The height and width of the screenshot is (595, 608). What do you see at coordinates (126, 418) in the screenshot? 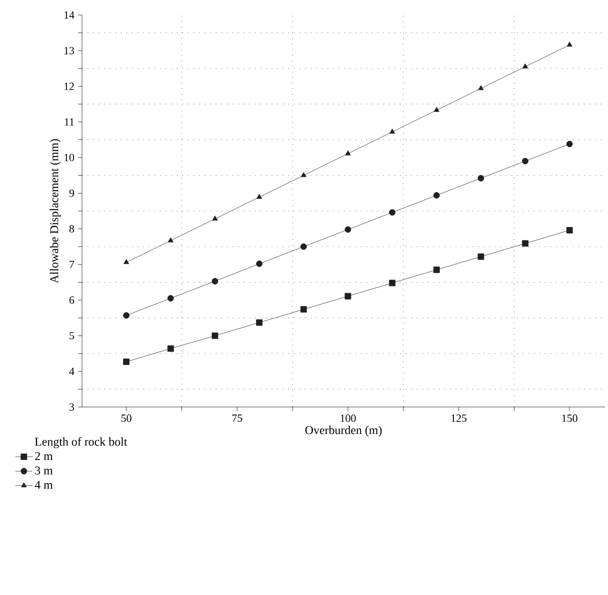
I see `x-tick-label: 50` at bounding box center [126, 418].